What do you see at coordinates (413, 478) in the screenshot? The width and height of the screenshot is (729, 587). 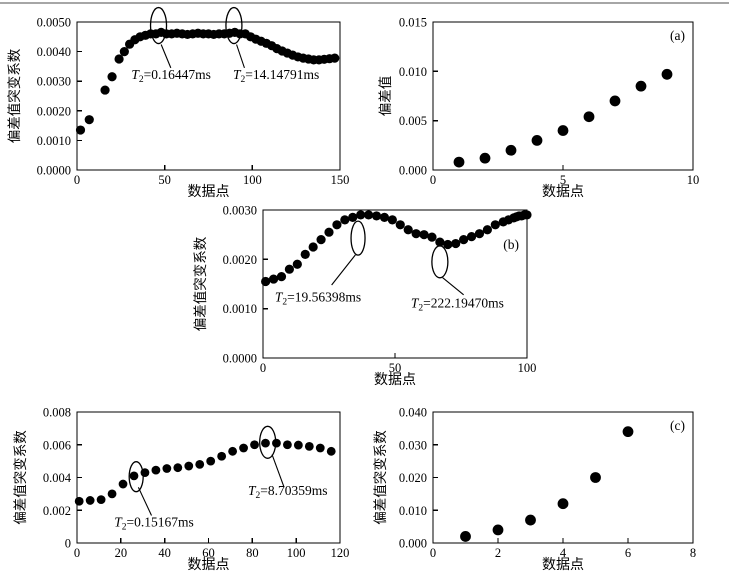 I see `y-tick-label: 0.020` at bounding box center [413, 478].